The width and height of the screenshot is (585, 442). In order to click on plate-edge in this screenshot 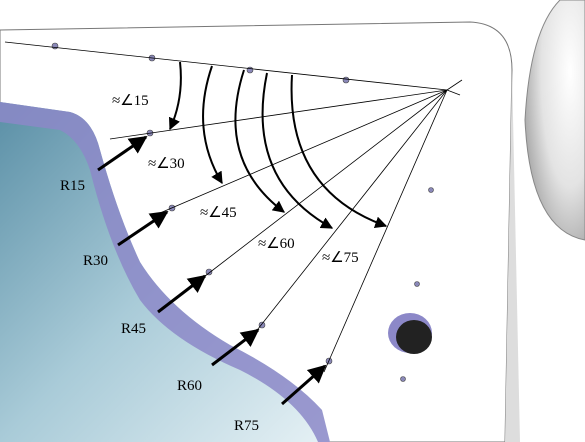, I will do `click(512, 256)`.